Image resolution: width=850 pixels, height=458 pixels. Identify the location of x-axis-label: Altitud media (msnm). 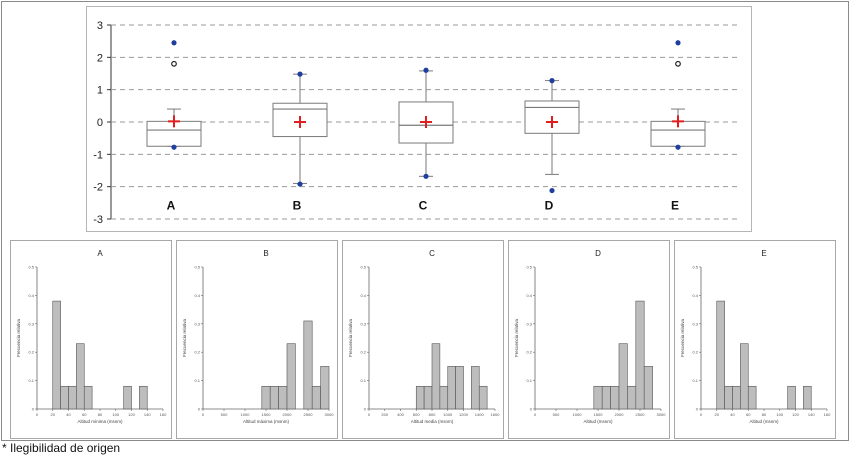
(432, 421).